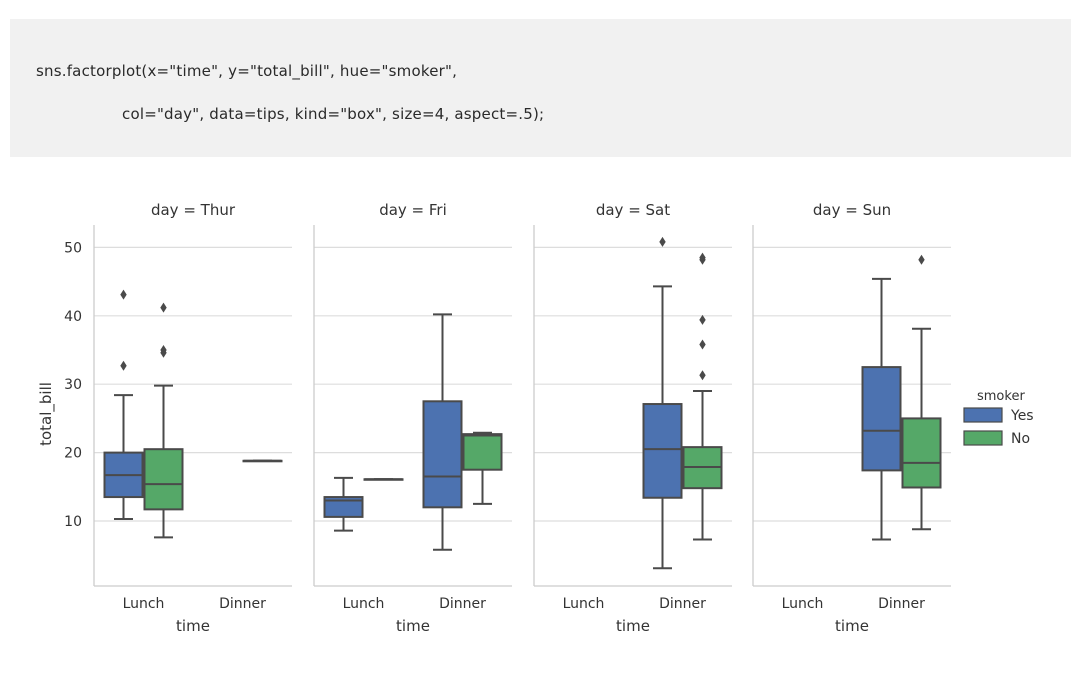  I want to click on legend-title: smoker, so click(1001, 396).